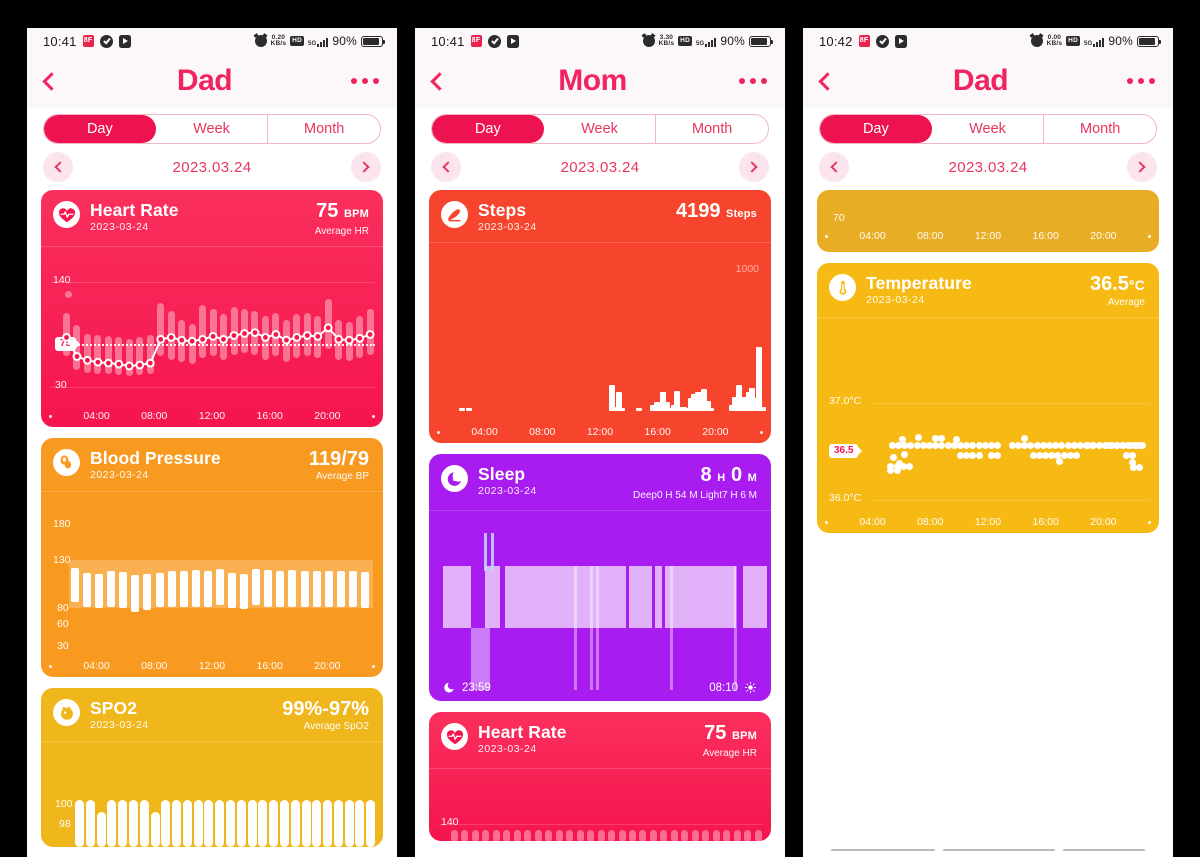  I want to click on page-title: Dad, so click(980, 80).